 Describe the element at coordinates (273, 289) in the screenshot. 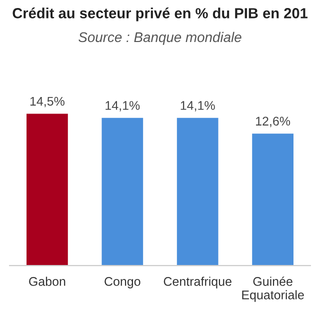

I see `x-tick-label: Guinée Equatoriale` at that location.